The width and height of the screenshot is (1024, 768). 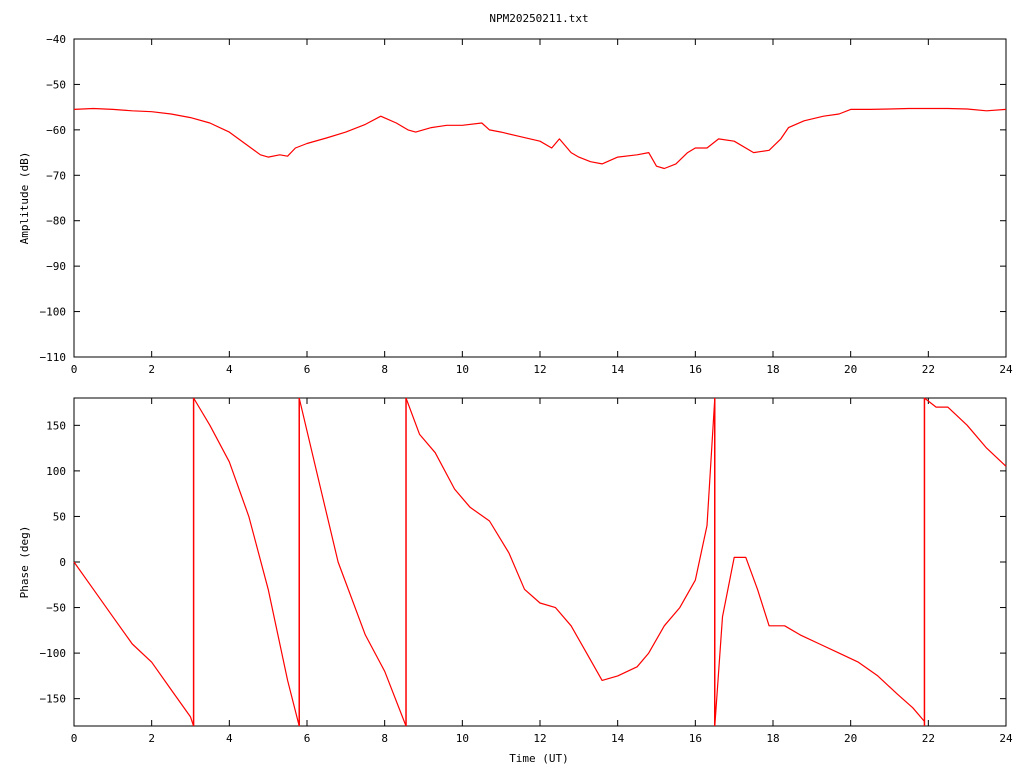 What do you see at coordinates (53, 357) in the screenshot?
I see `amplitude-y-tick-label: −110` at bounding box center [53, 357].